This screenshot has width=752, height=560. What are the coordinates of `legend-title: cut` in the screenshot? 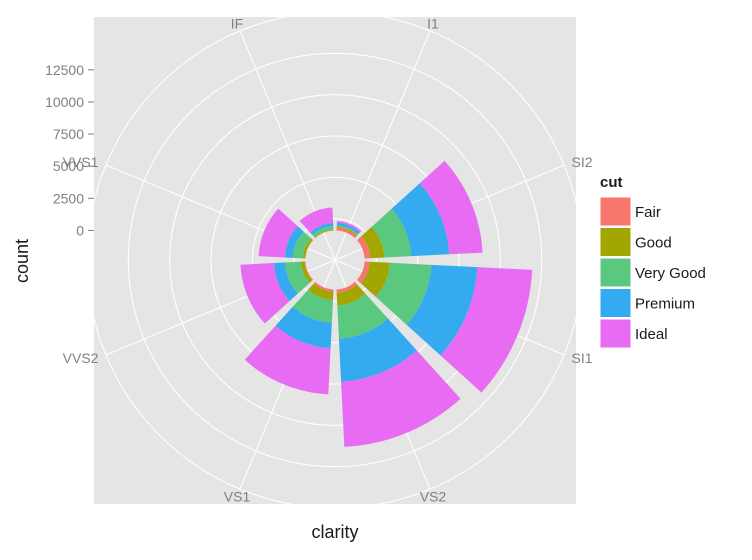 It's located at (611, 182).